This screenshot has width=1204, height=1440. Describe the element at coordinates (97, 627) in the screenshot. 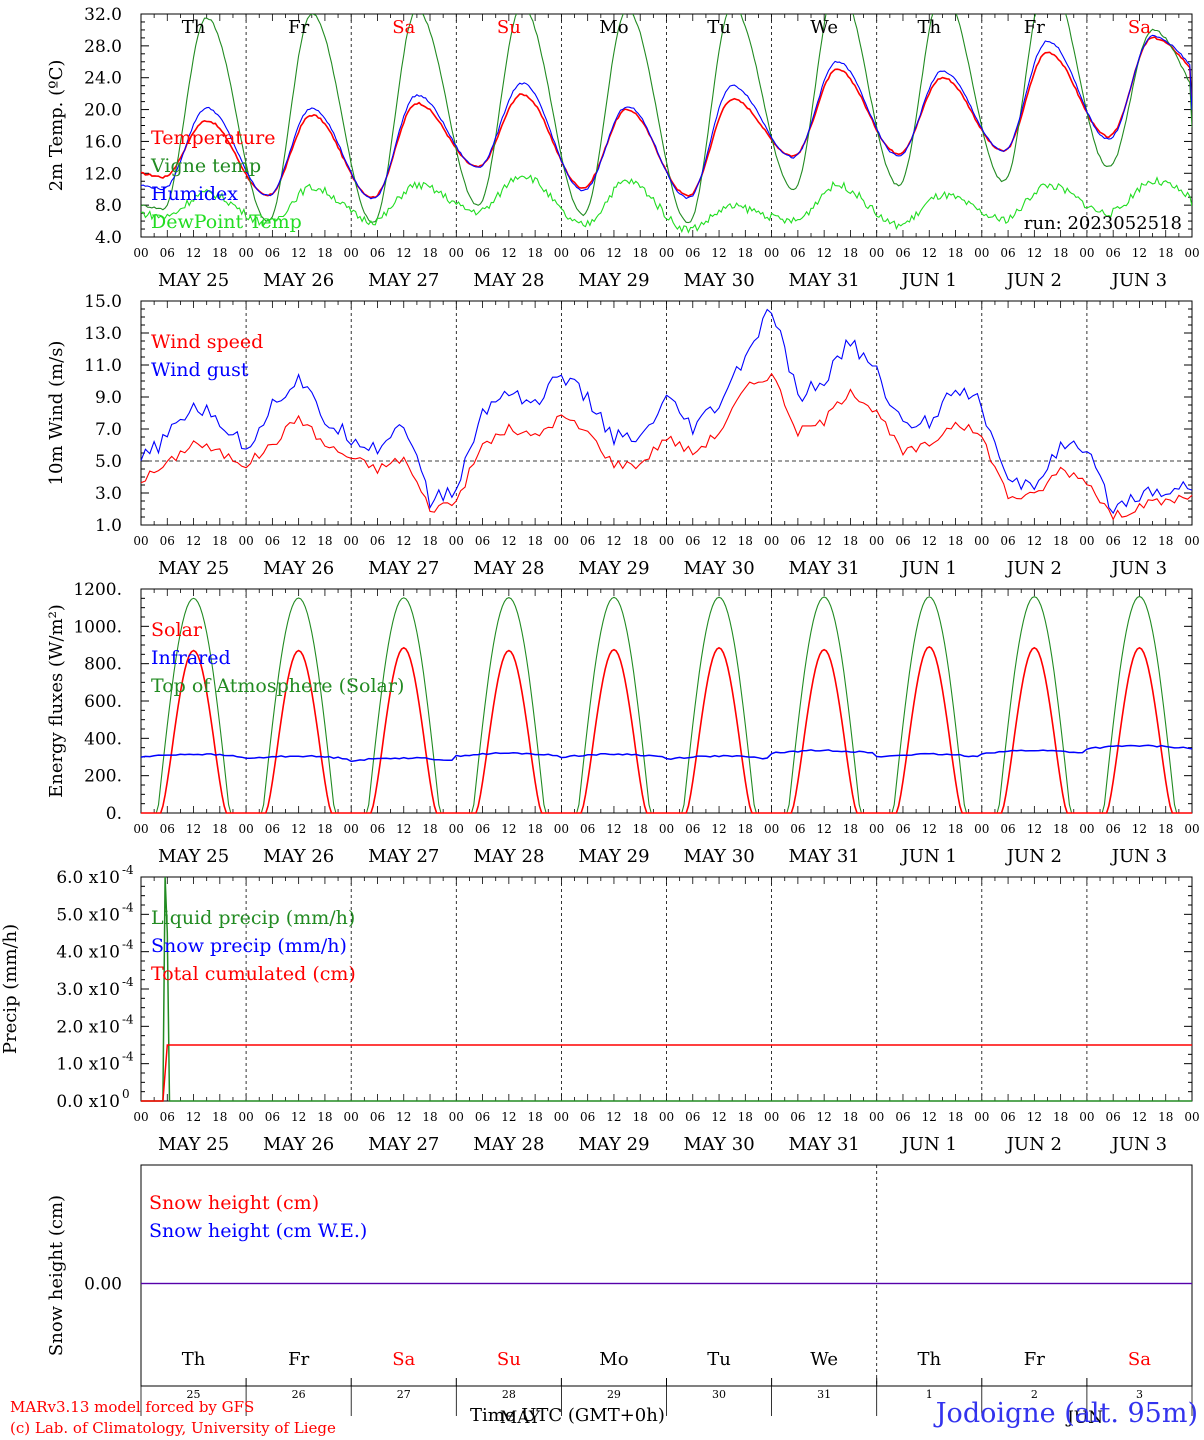

I see `y-tick-label: 1000.` at that location.